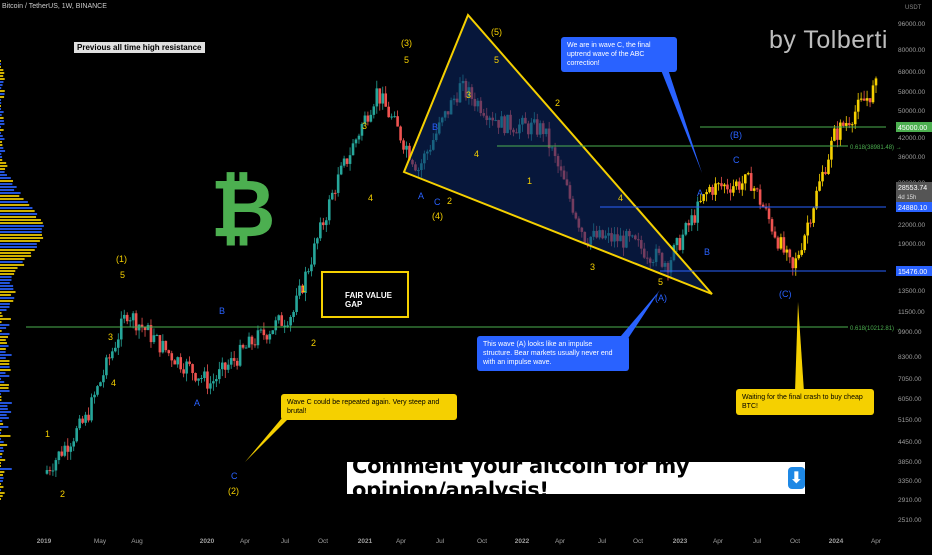  What do you see at coordinates (911, 24) in the screenshot?
I see `price-tick-label: 96000.00` at bounding box center [911, 24].